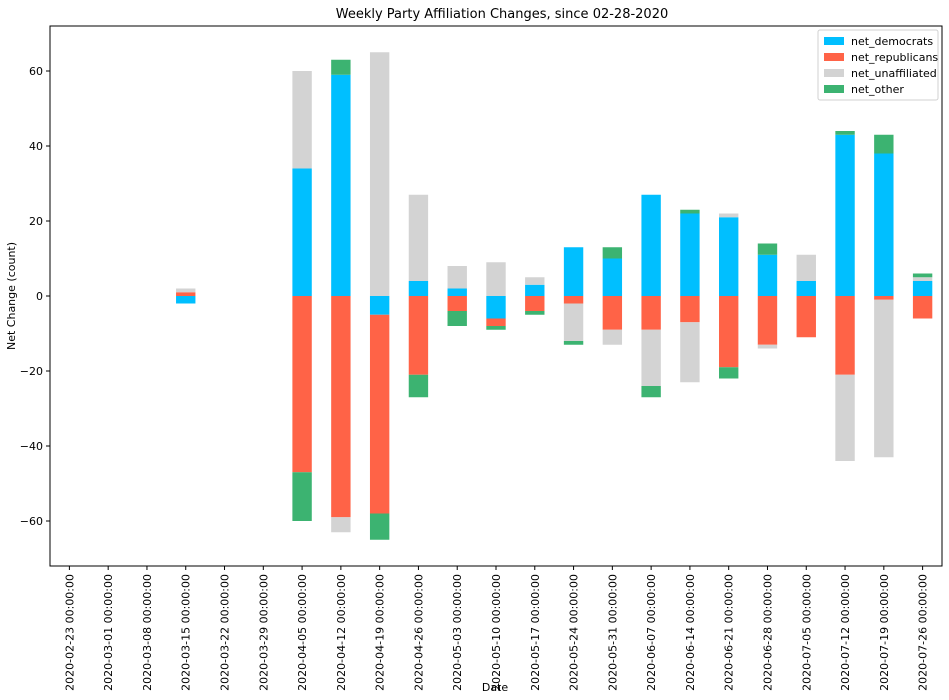  What do you see at coordinates (834, 89) in the screenshot?
I see `legend-swatch-net_other` at bounding box center [834, 89].